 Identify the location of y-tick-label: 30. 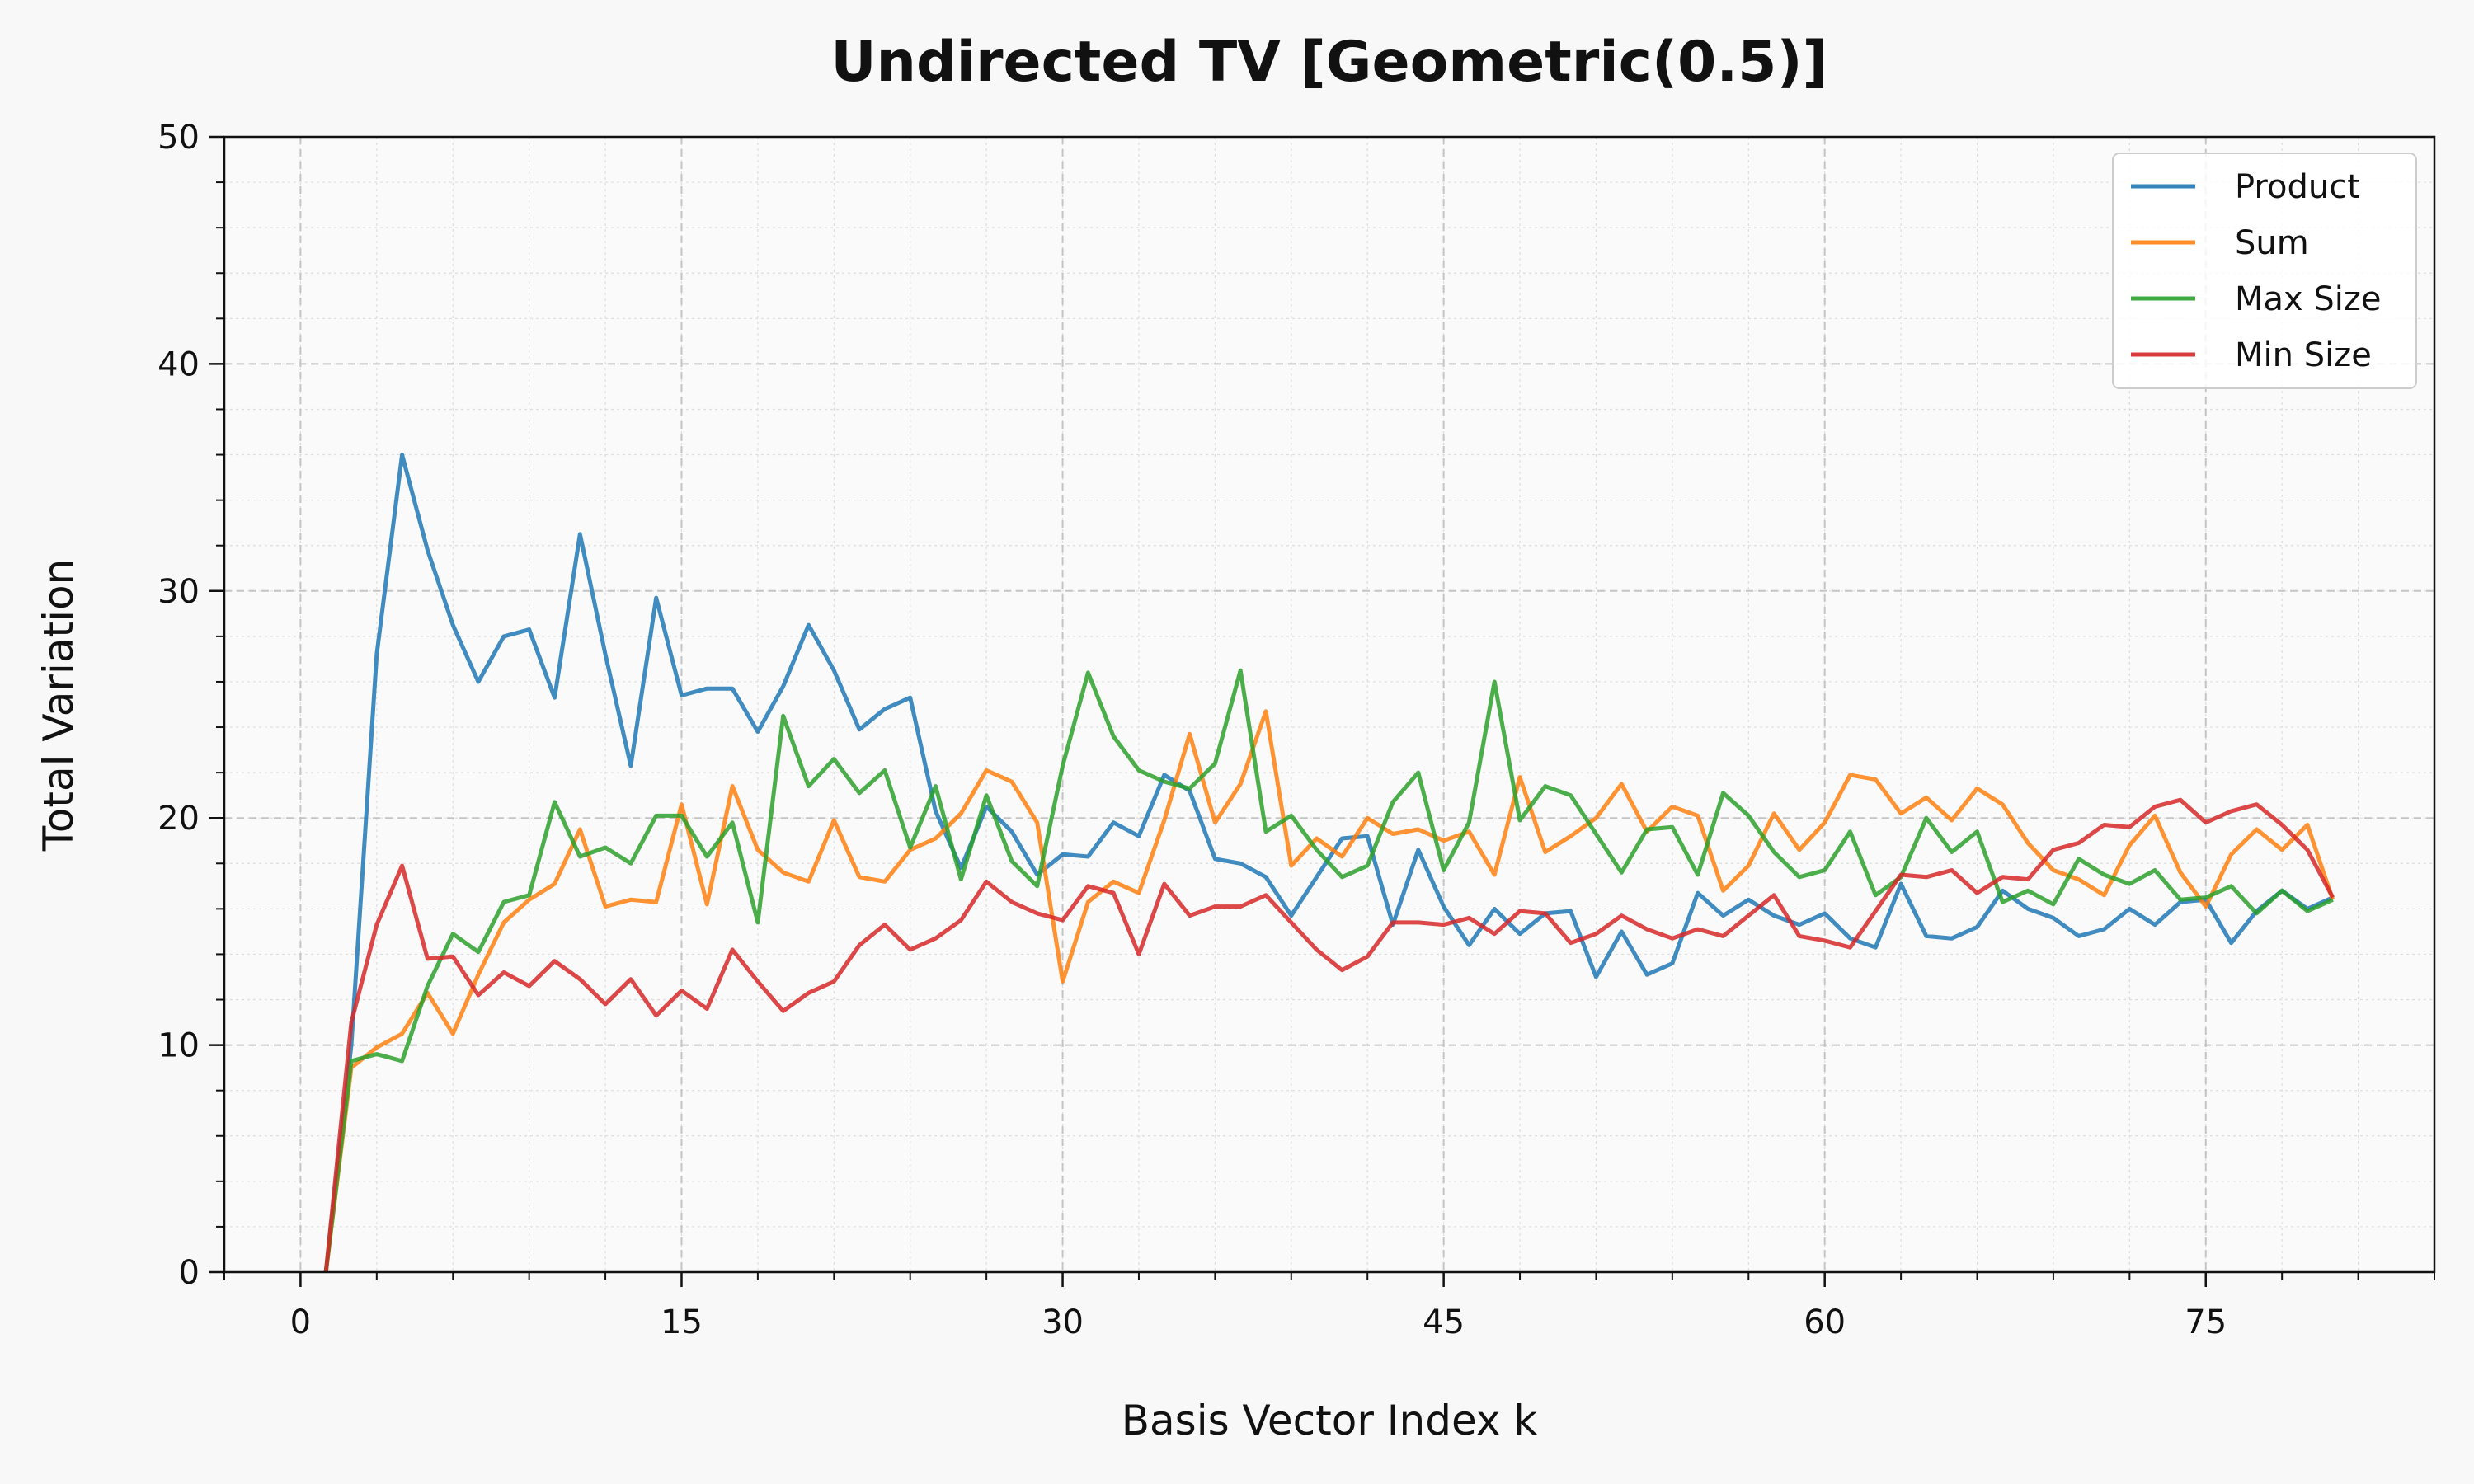
(179, 592).